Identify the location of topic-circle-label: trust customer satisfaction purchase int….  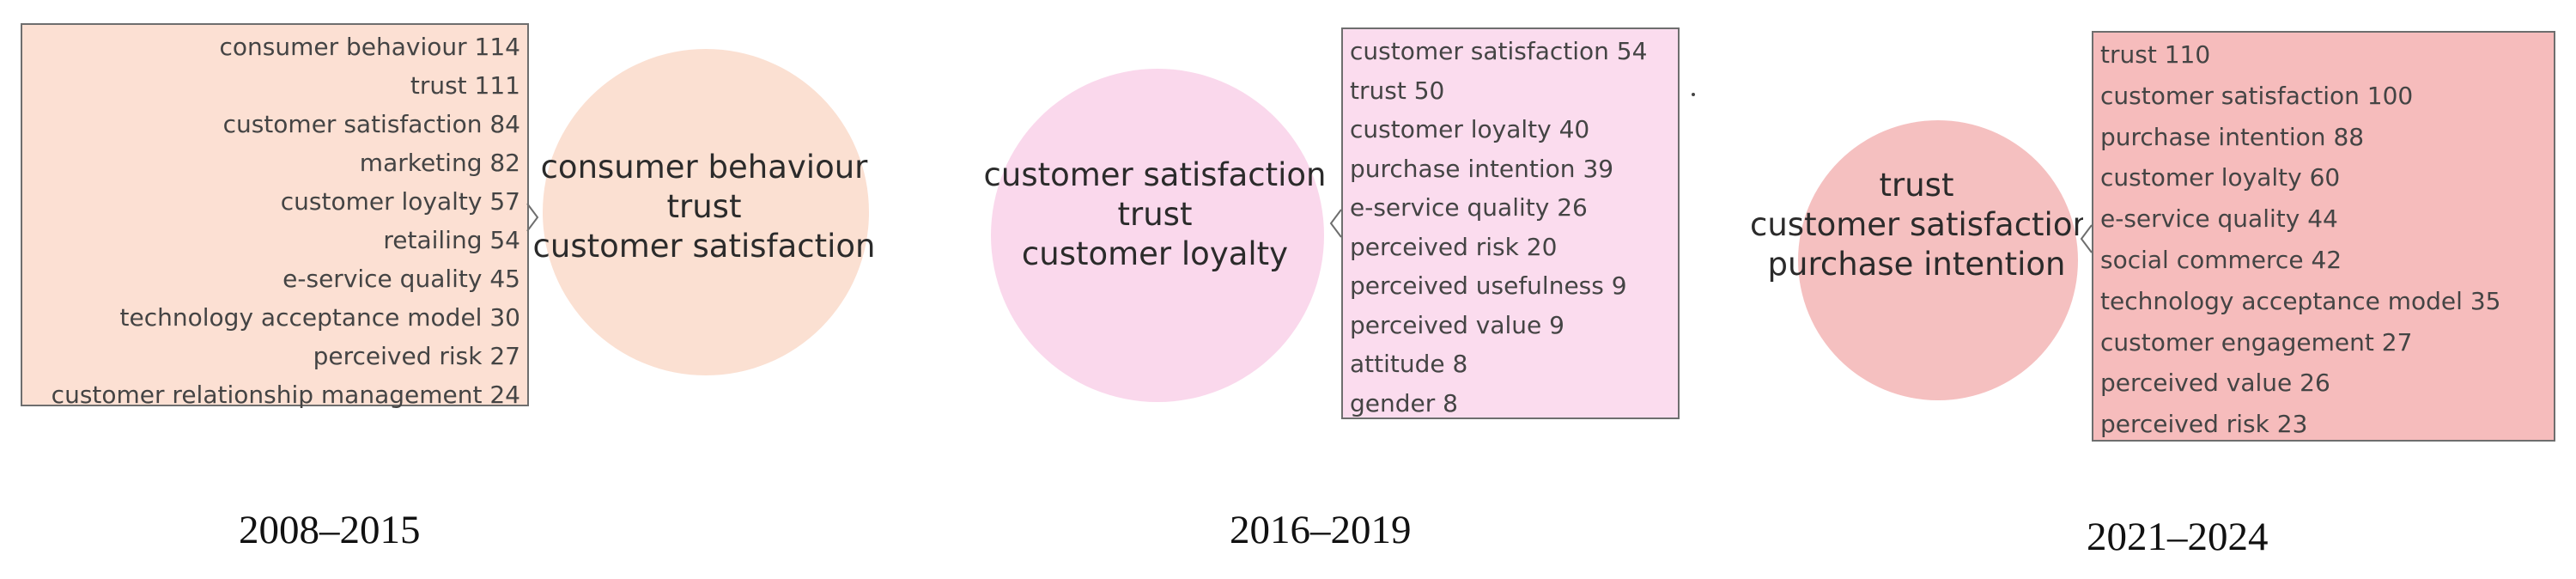
(1916, 225).